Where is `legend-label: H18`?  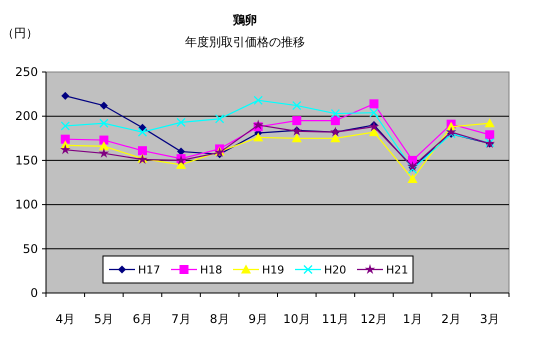
legend-label: H18 is located at coordinates (211, 270).